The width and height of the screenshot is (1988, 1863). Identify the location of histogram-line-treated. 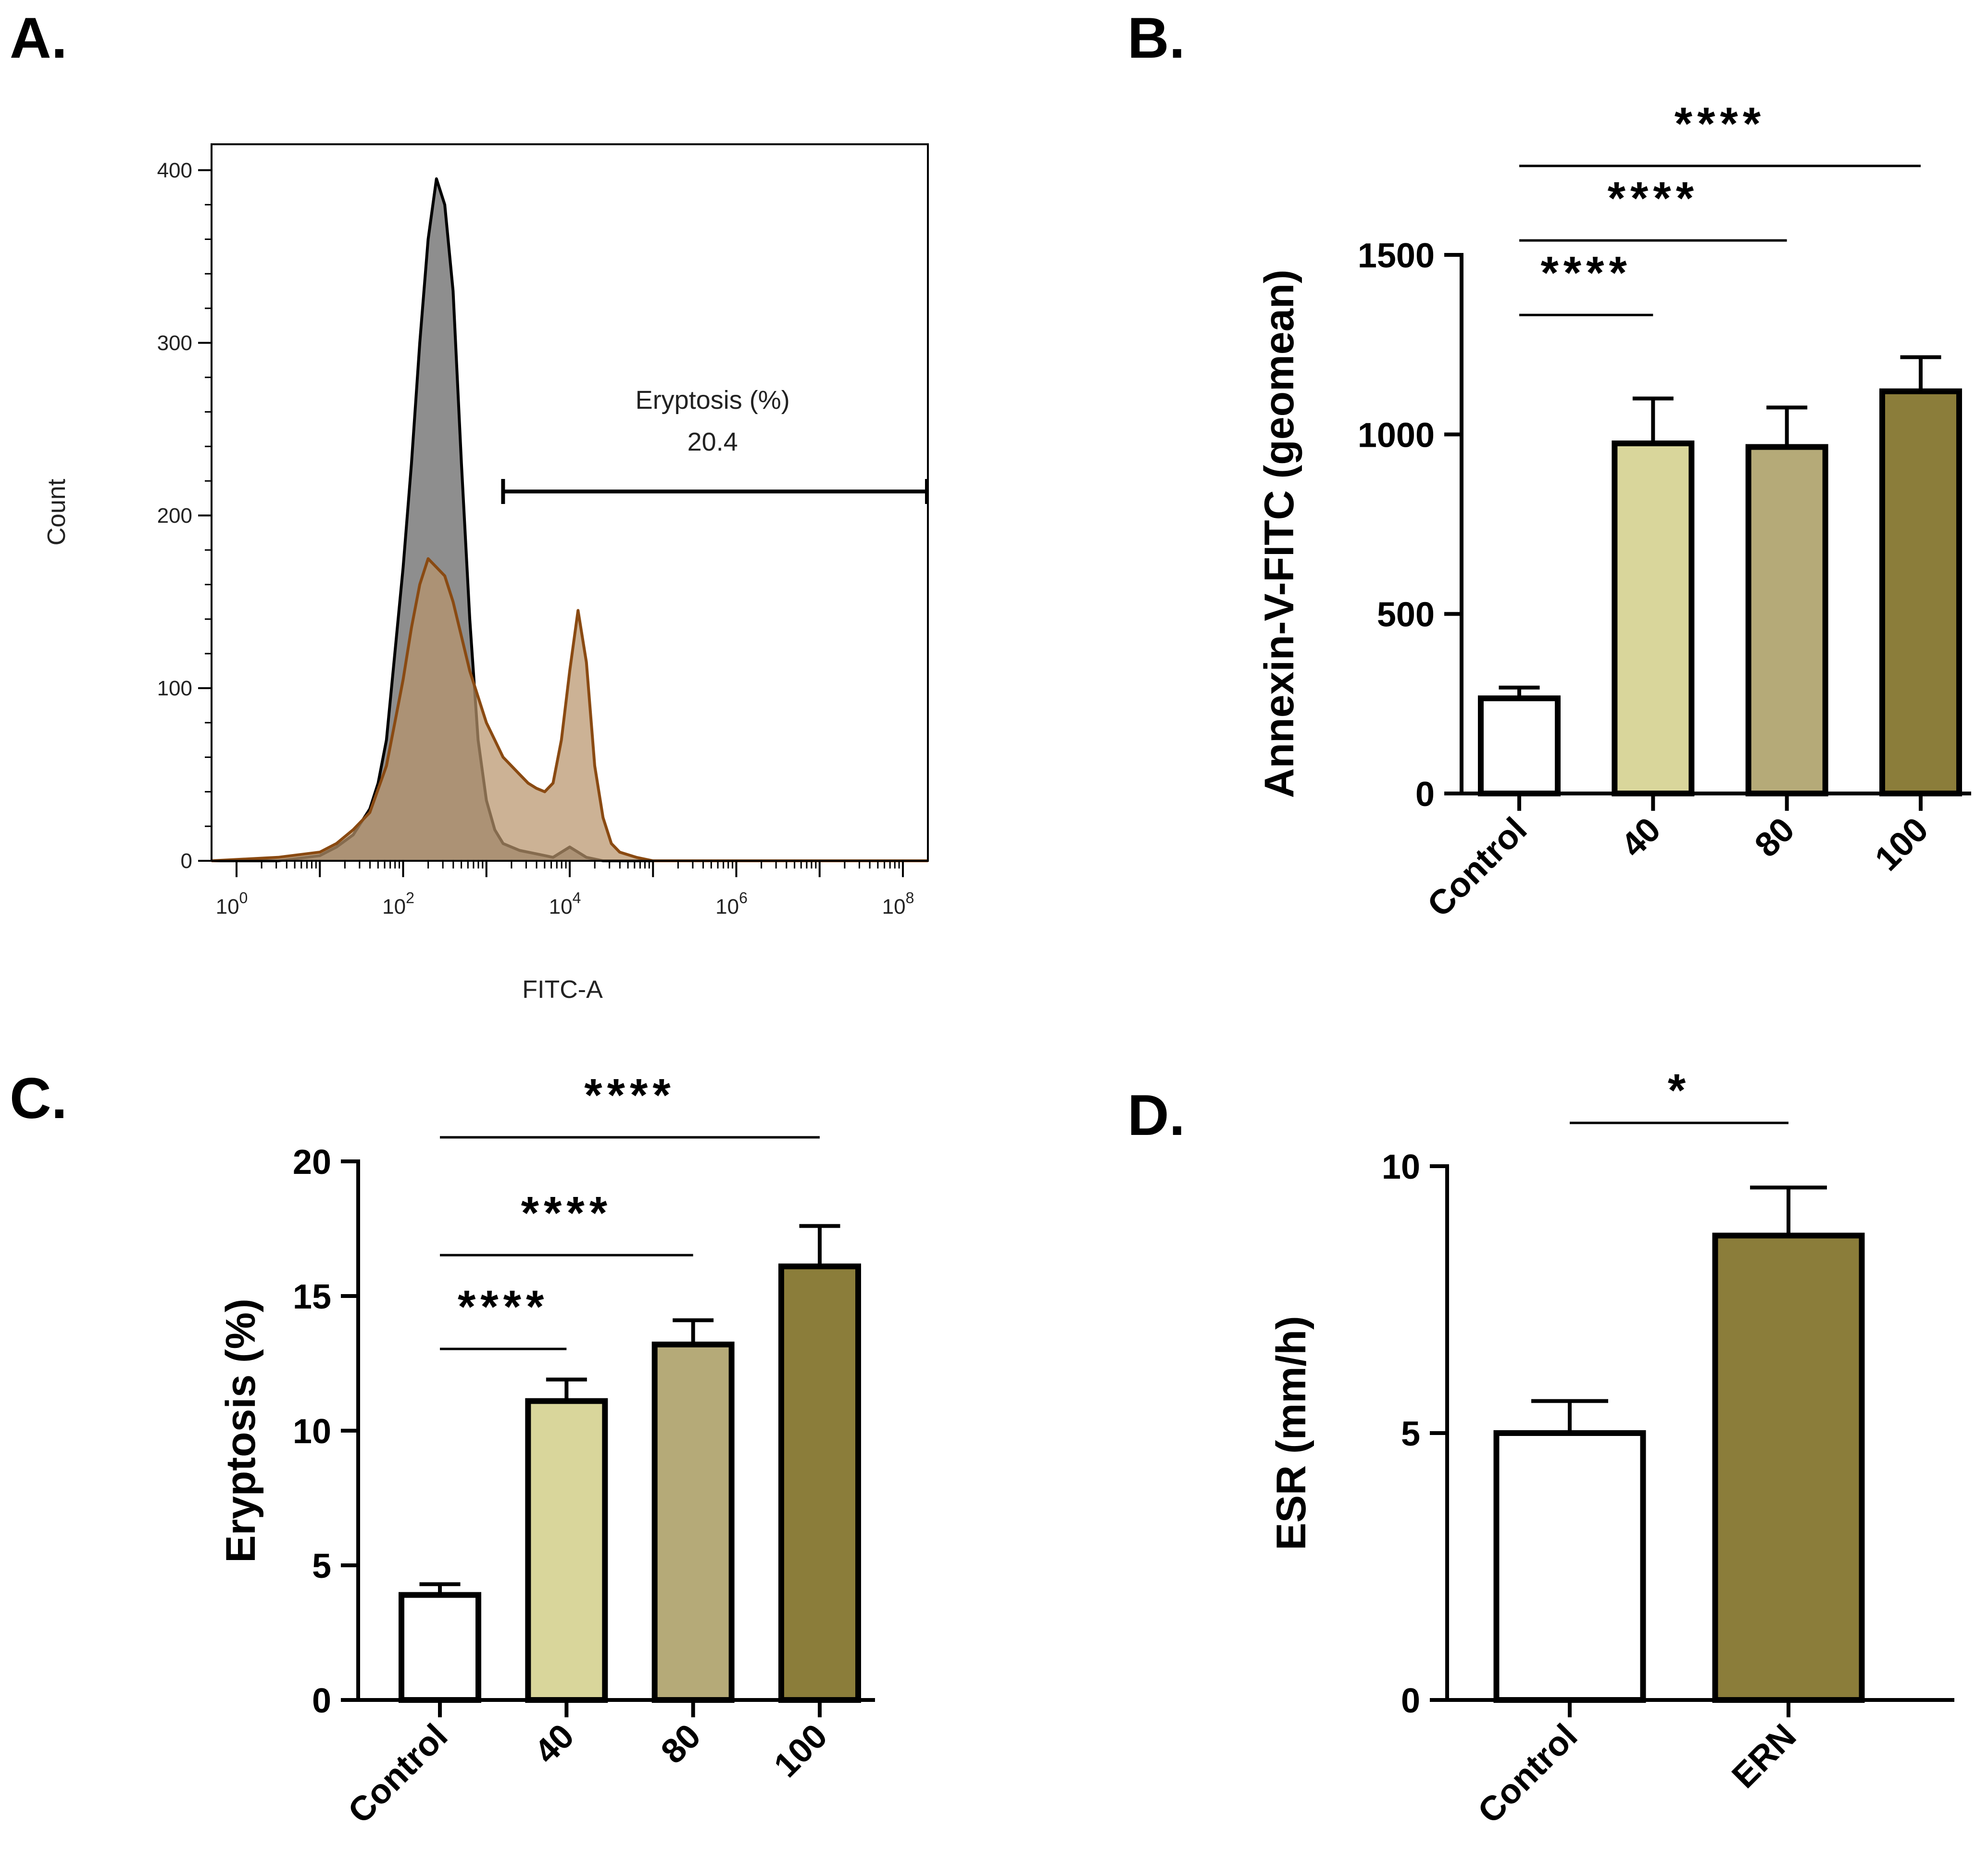
(569, 709).